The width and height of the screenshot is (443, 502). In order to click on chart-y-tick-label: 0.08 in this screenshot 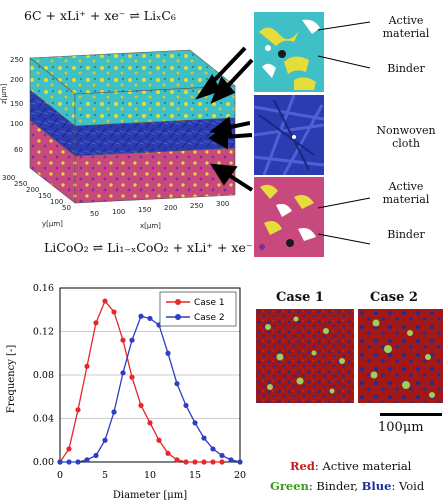, I will do `click(43, 375)`.